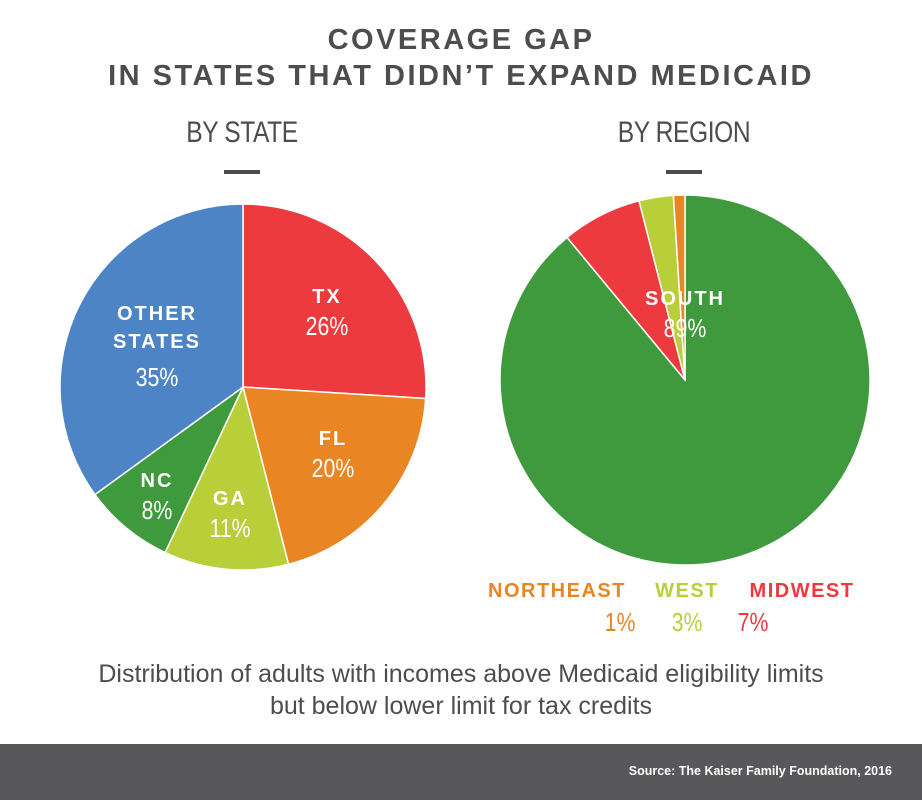 The image size is (922, 800). What do you see at coordinates (557, 591) in the screenshot?
I see `label-northeast: NORTHEAST` at bounding box center [557, 591].